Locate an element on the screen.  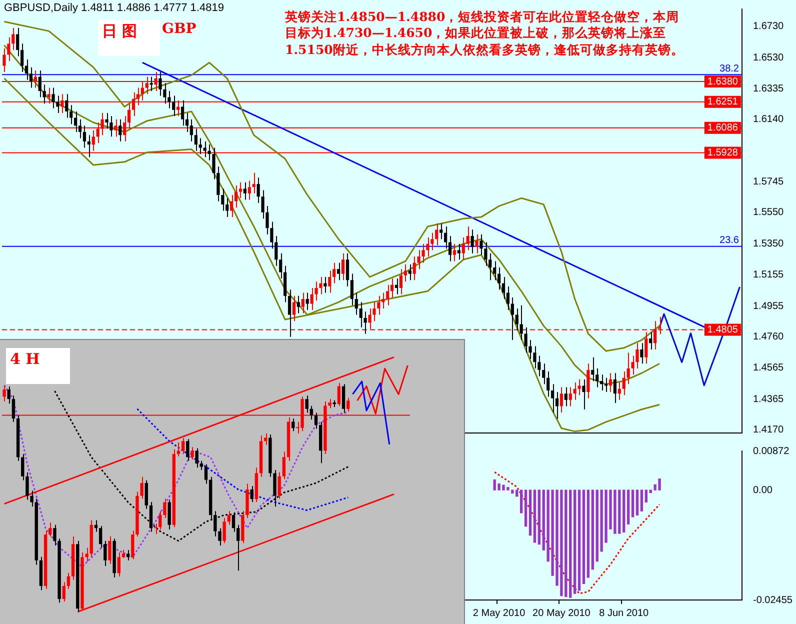
y-tick-label: 1.6140 is located at coordinates (768, 120).